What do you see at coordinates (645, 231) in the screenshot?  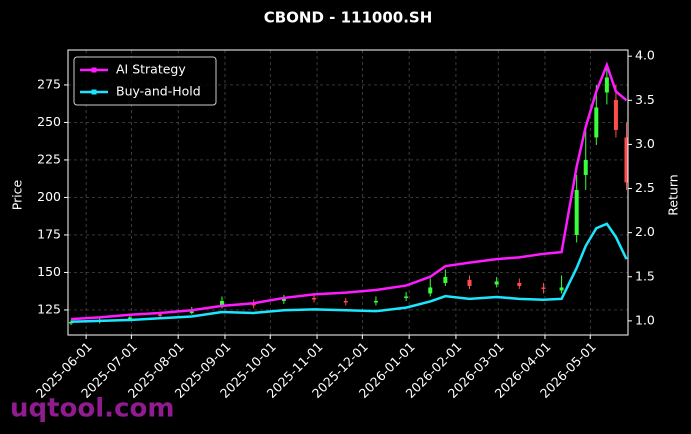 I see `y2-tick-label: 2.0` at bounding box center [645, 231].